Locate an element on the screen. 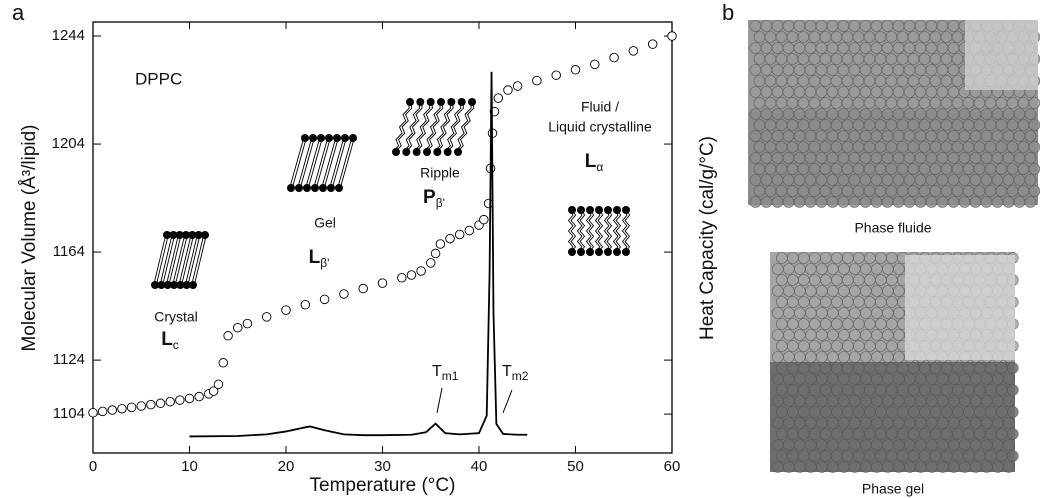 Image resolution: width=1040 pixels, height=498 pixels. y-axis-label: Molecular Volume (Å³/lipid) is located at coordinates (29, 237).